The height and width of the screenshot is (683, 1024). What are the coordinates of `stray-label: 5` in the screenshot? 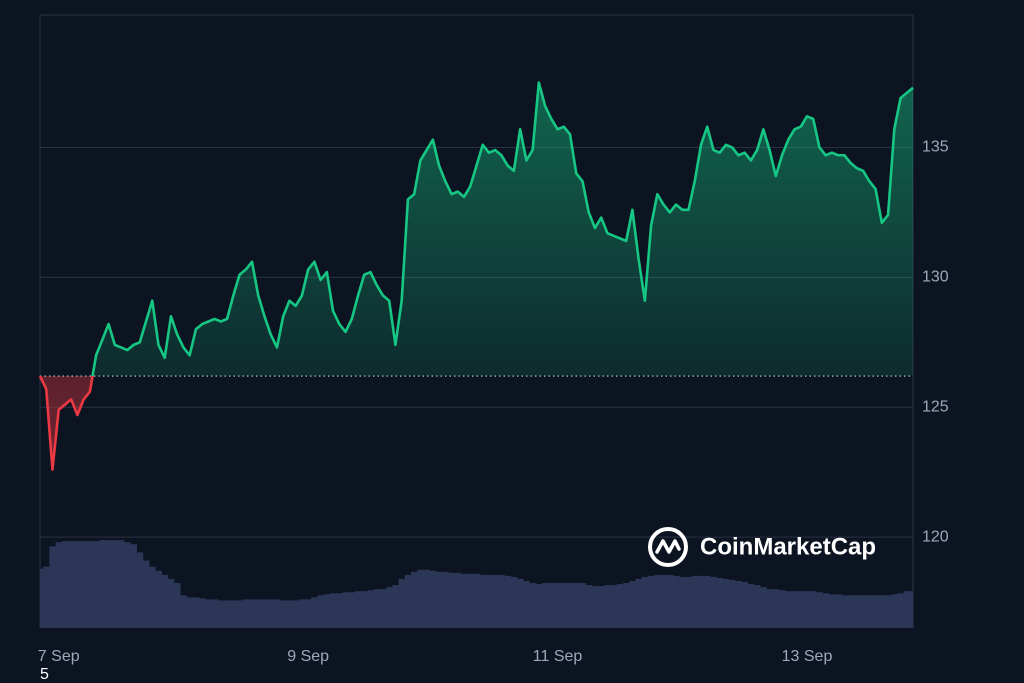 It's located at (44, 674).